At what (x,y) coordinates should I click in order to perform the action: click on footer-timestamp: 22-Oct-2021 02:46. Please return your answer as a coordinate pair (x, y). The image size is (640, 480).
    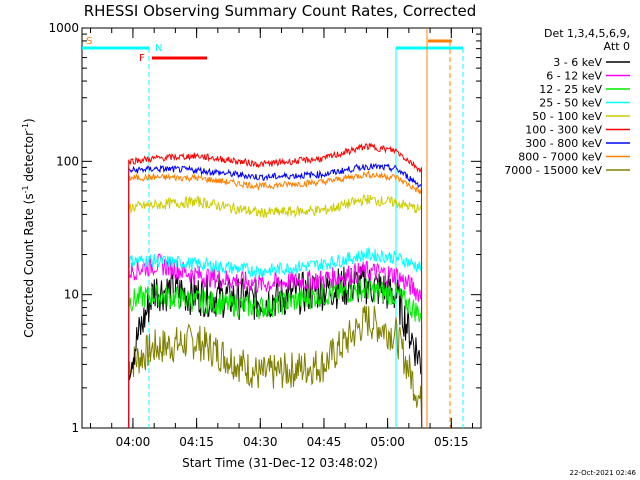
    Looking at the image, I should click on (603, 473).